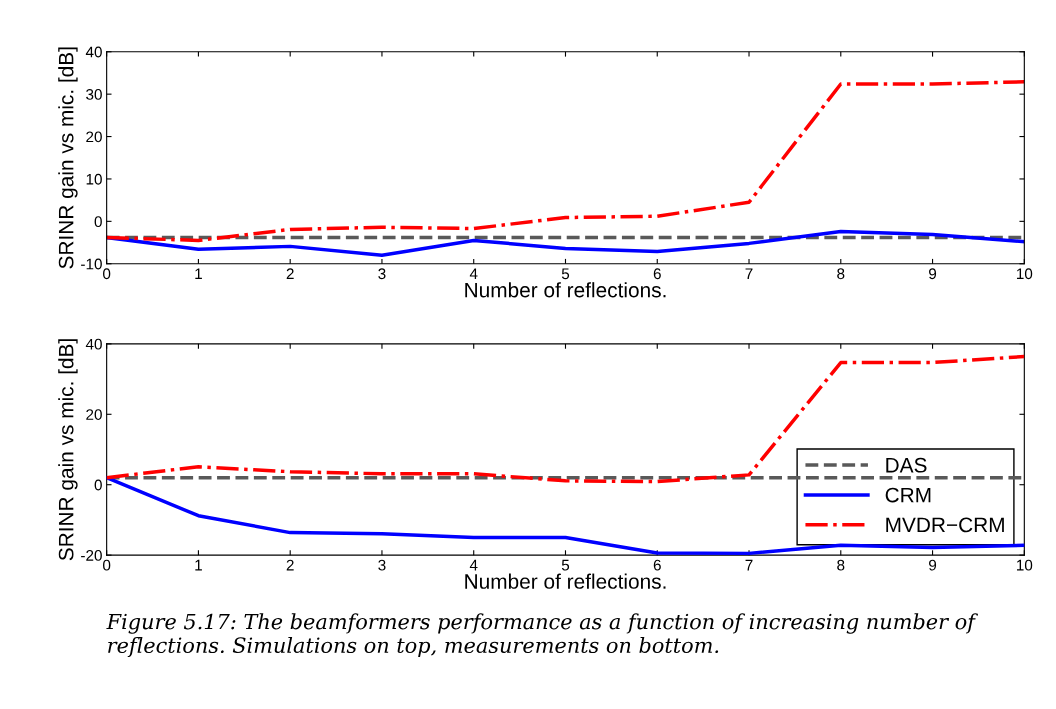  I want to click on caption: Figure 5.17: The beamformers performance as a function of increasing number of reflections. Simulations on top, measurements on bottom., so click(542, 635).